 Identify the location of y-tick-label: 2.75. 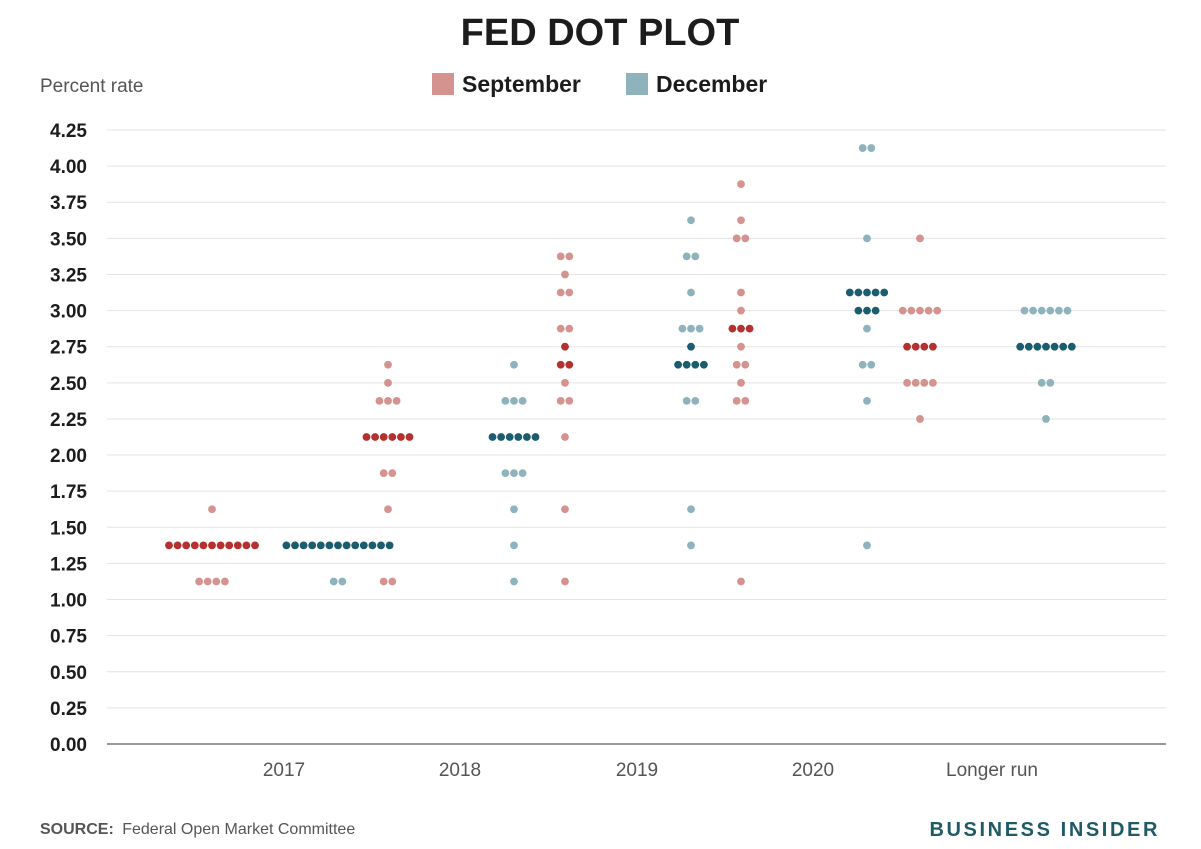
(68, 348).